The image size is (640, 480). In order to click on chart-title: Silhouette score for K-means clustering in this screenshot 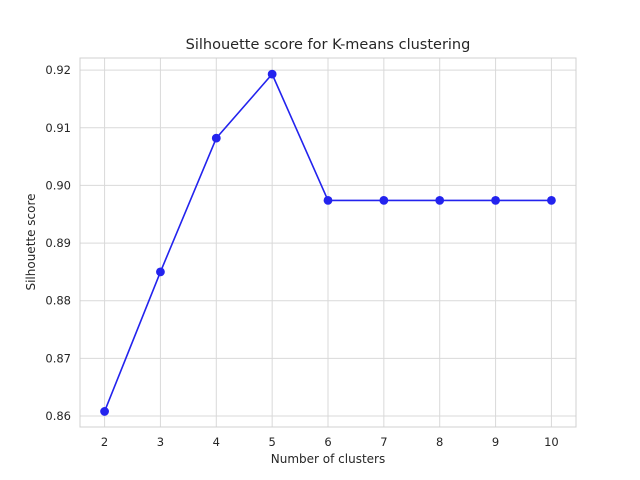, I will do `click(328, 45)`.